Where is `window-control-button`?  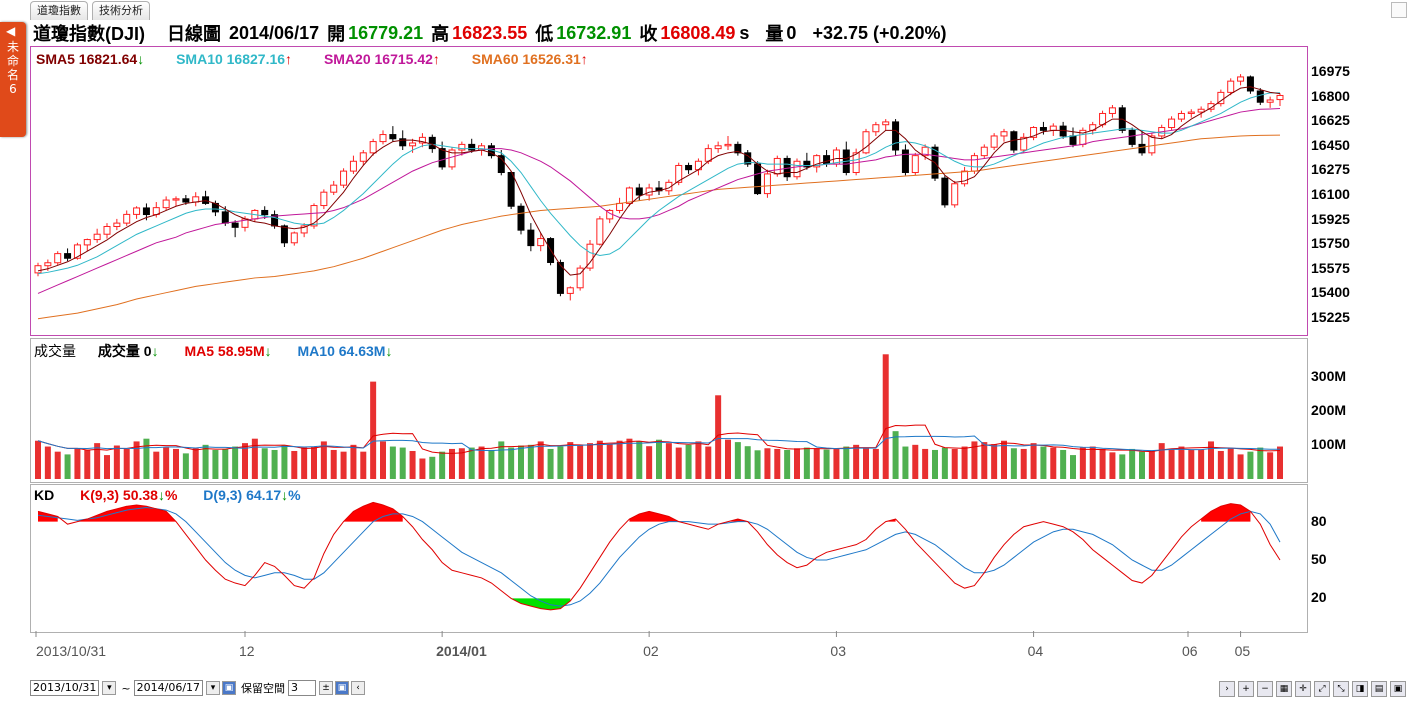 window-control-button is located at coordinates (1399, 10).